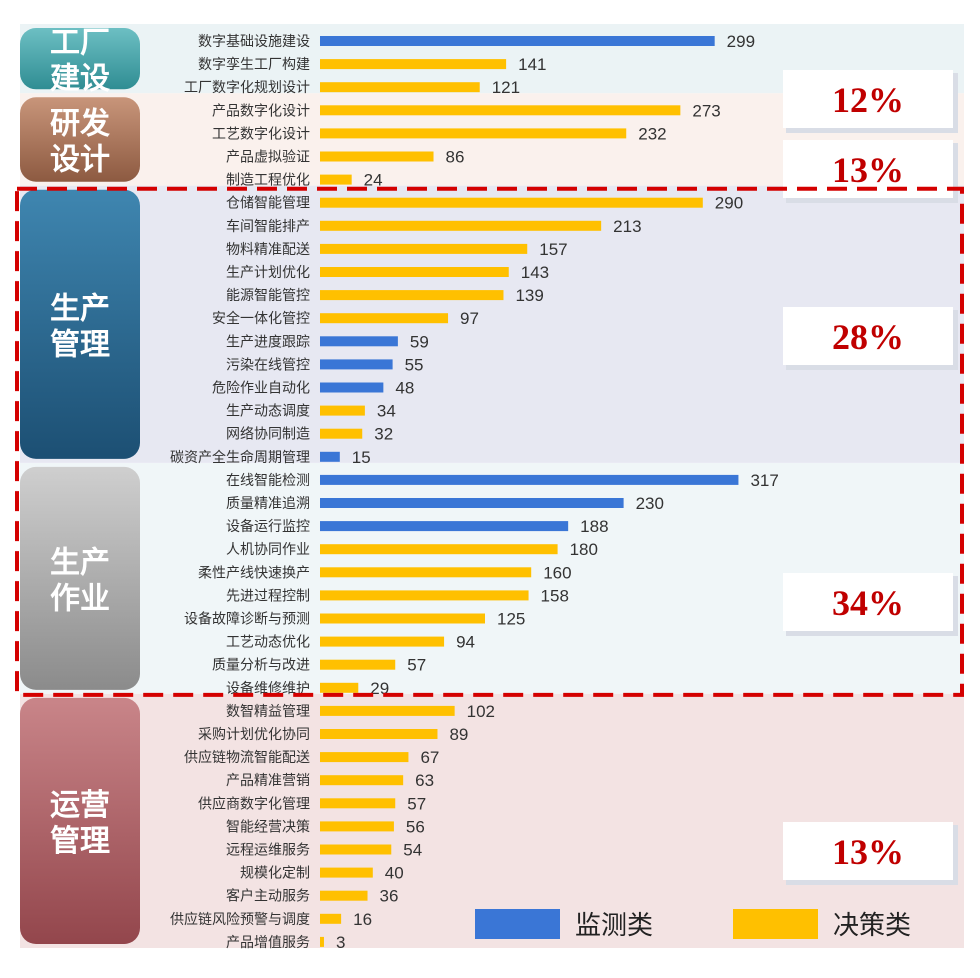  Describe the element at coordinates (627, 226) in the screenshot. I see `data-label: 213` at that location.